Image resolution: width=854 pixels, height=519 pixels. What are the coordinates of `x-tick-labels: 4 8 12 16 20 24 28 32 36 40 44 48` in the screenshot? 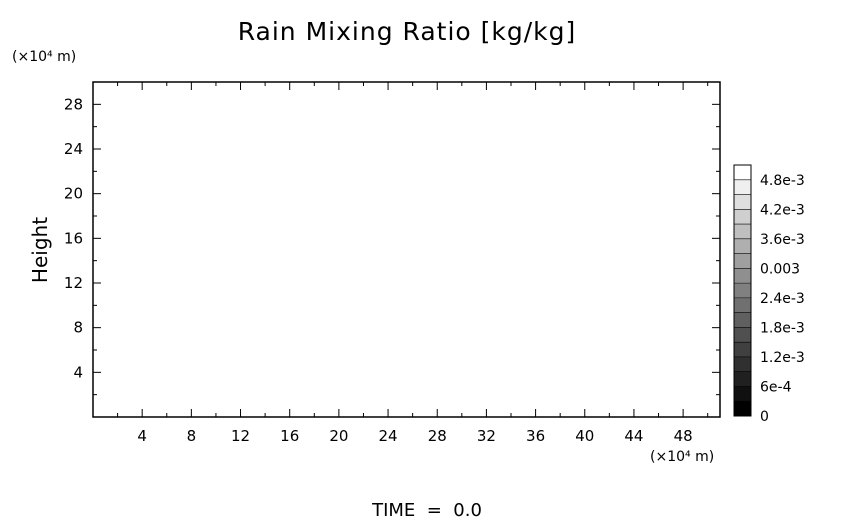 It's located at (414, 436).